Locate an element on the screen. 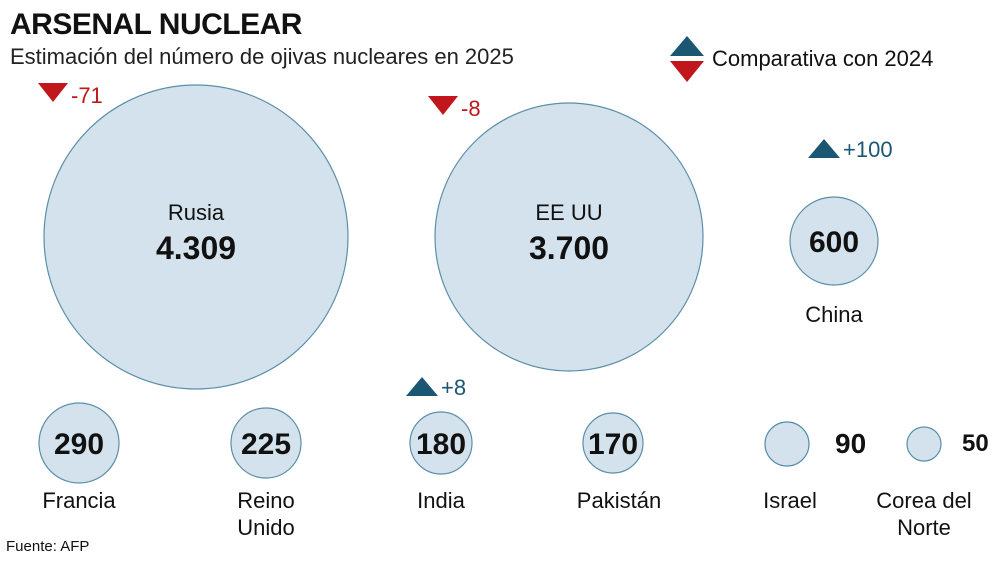  value-label: 4.309 is located at coordinates (196, 248).